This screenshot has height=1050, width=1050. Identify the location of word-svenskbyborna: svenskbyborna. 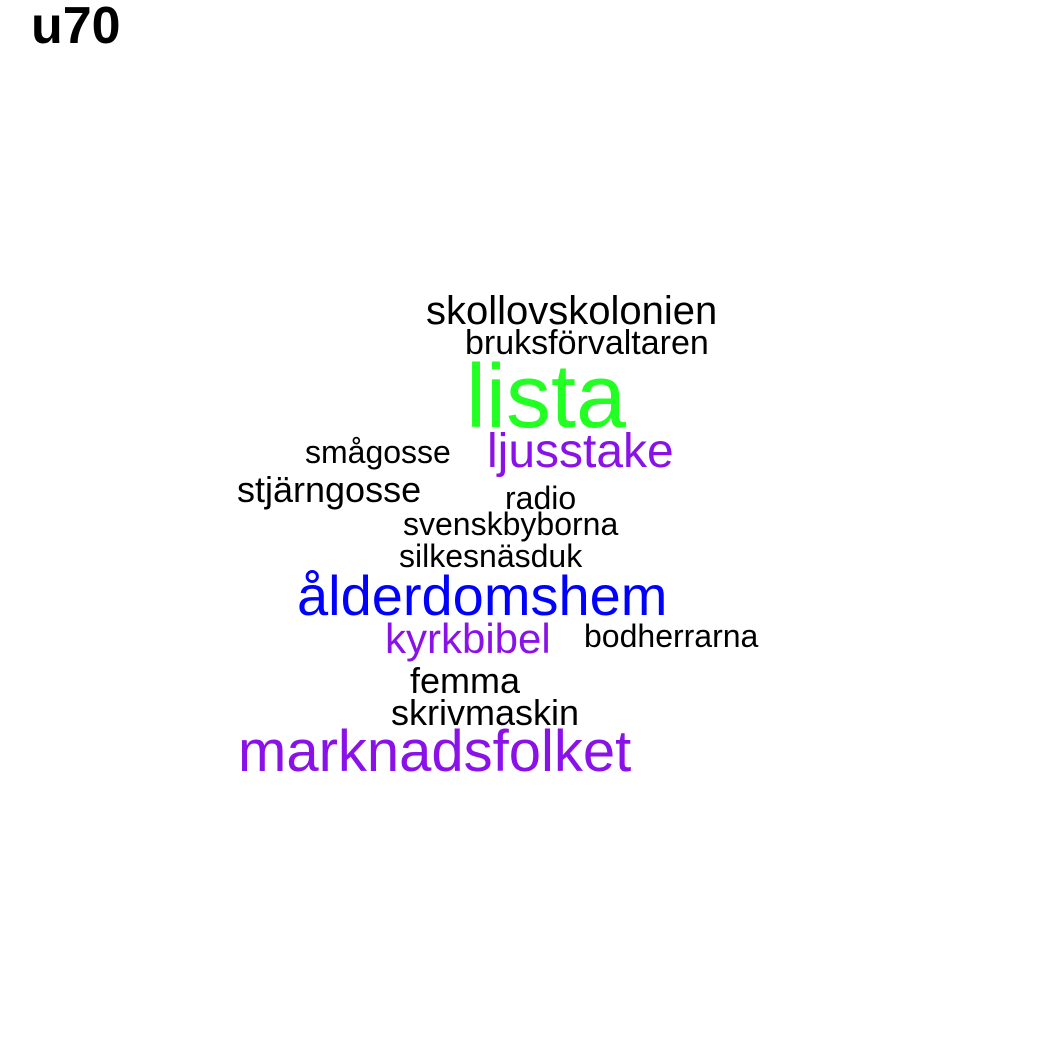
(511, 524).